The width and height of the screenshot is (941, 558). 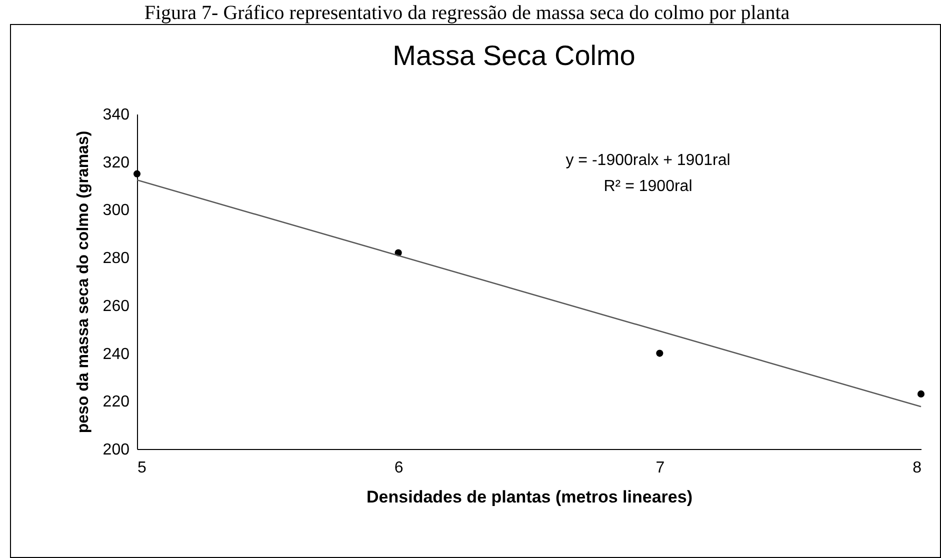 What do you see at coordinates (83, 282) in the screenshot?
I see `y-axis-title: peso da massa seca do colmo (gramas)` at bounding box center [83, 282].